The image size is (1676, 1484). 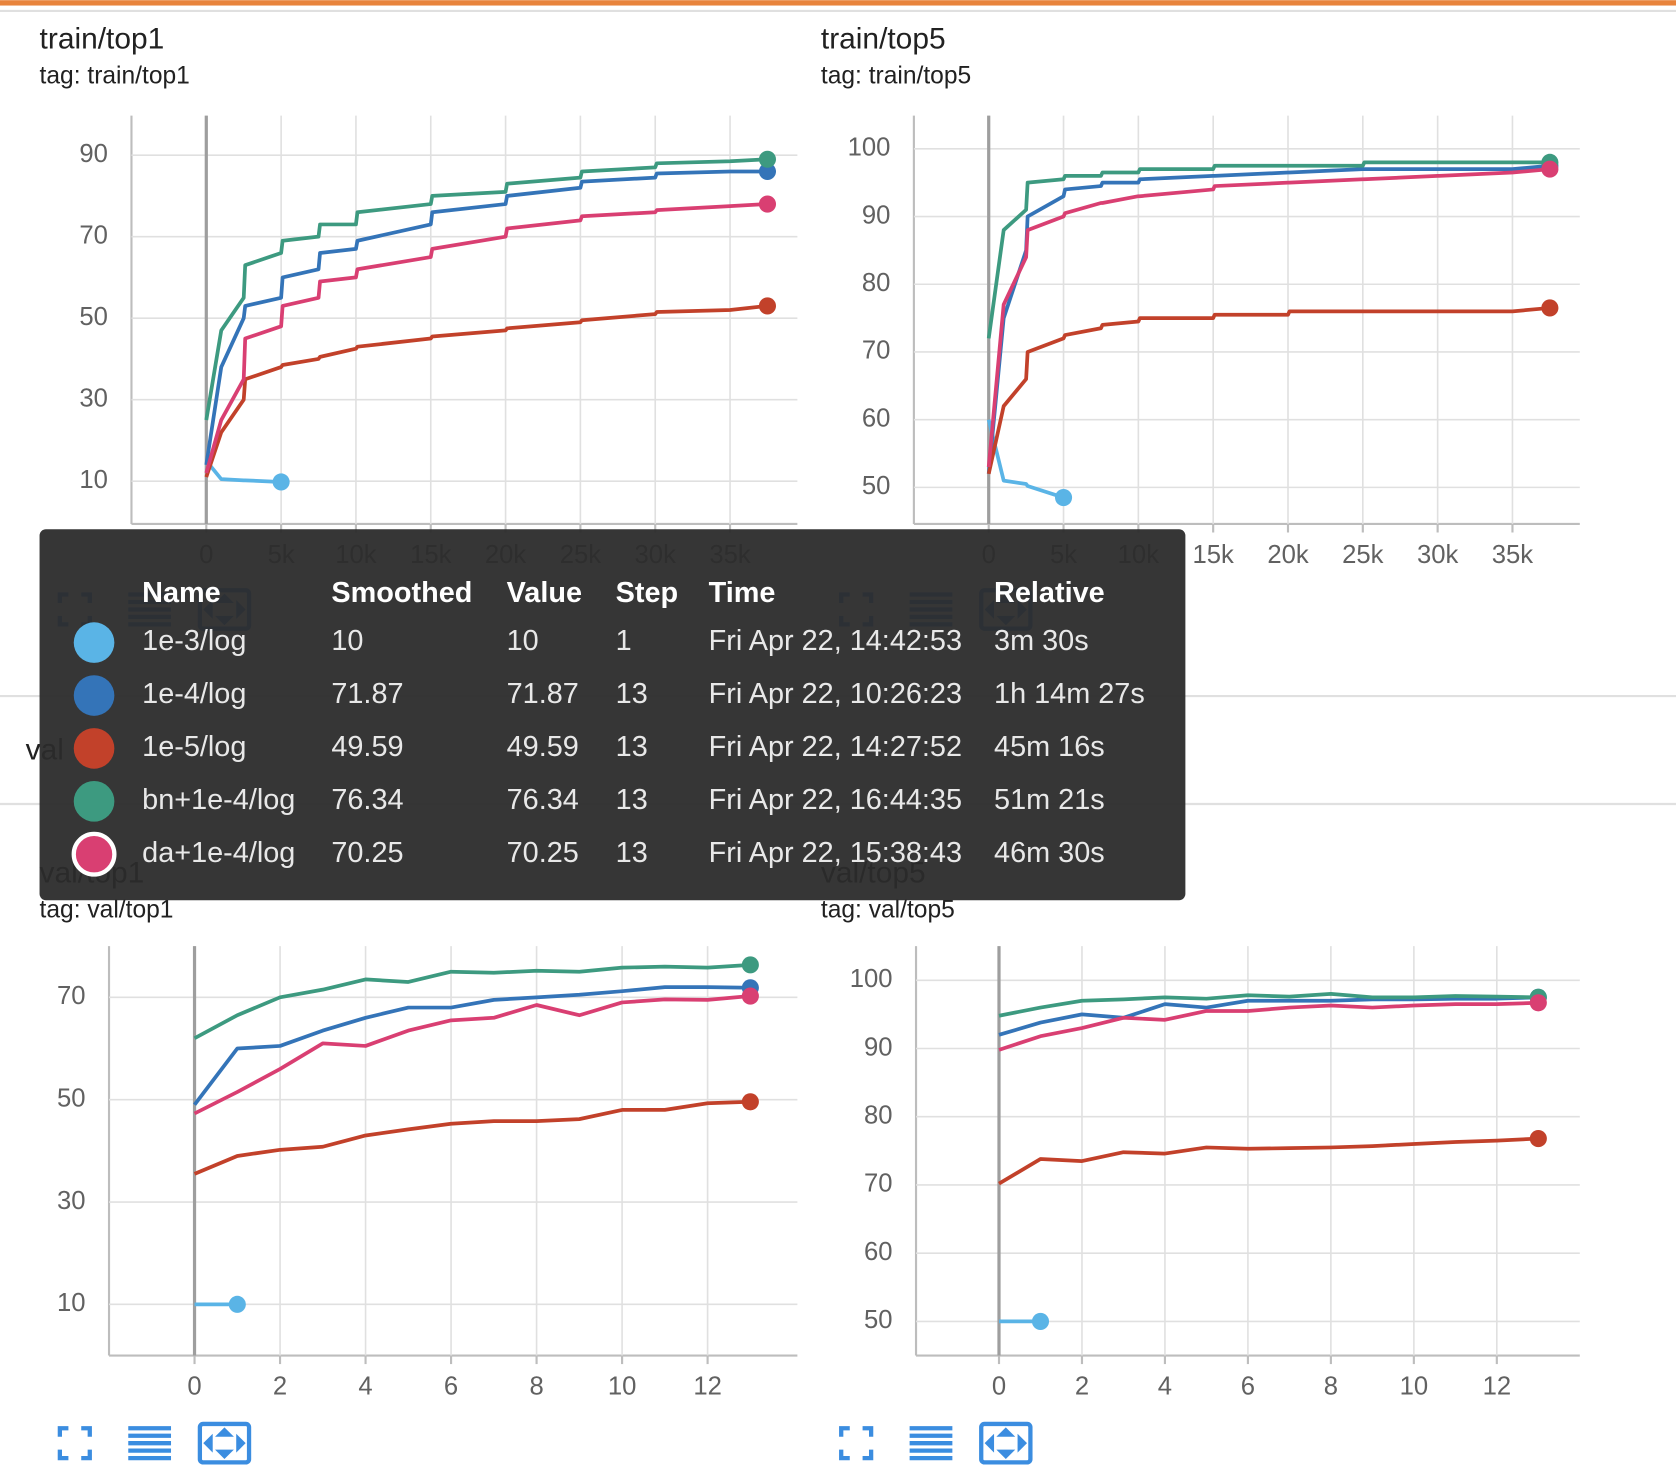 What do you see at coordinates (1049, 853) in the screenshot?
I see `tooltip-cell: 46m 30s` at bounding box center [1049, 853].